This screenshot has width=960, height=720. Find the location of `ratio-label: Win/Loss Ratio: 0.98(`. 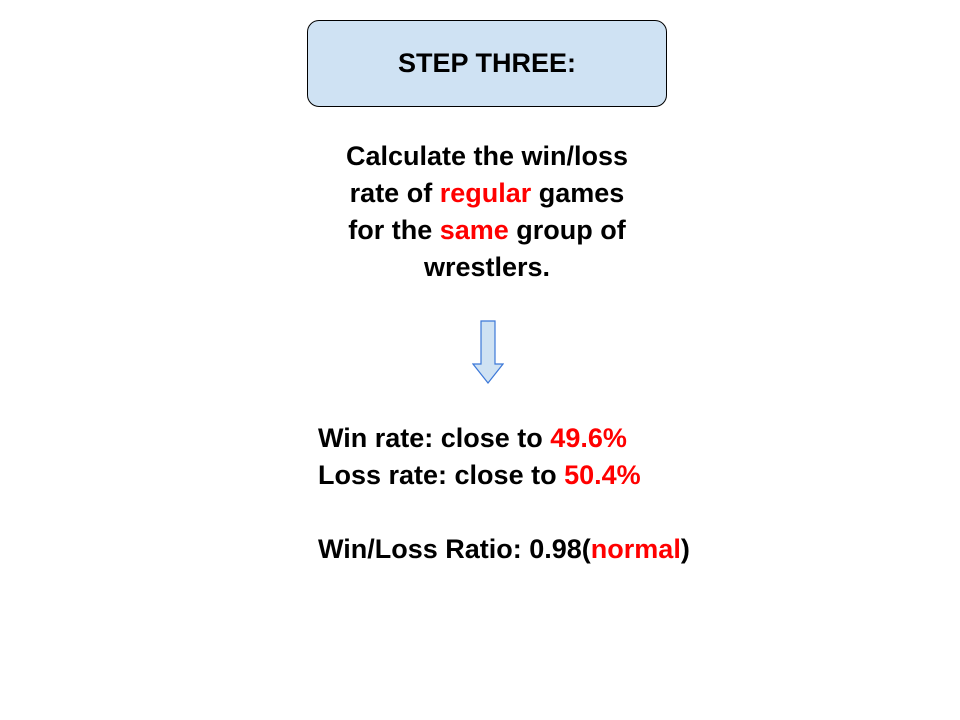

ratio-label: Win/Loss Ratio: 0.98( is located at coordinates (454, 549).